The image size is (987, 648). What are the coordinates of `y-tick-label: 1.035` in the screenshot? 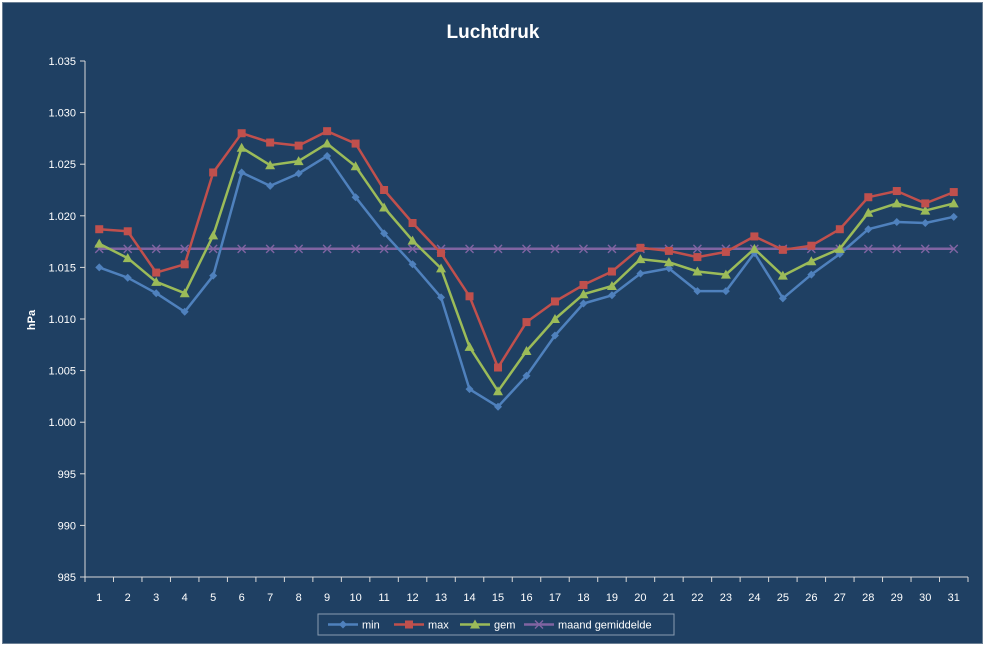 It's located at (62, 62).